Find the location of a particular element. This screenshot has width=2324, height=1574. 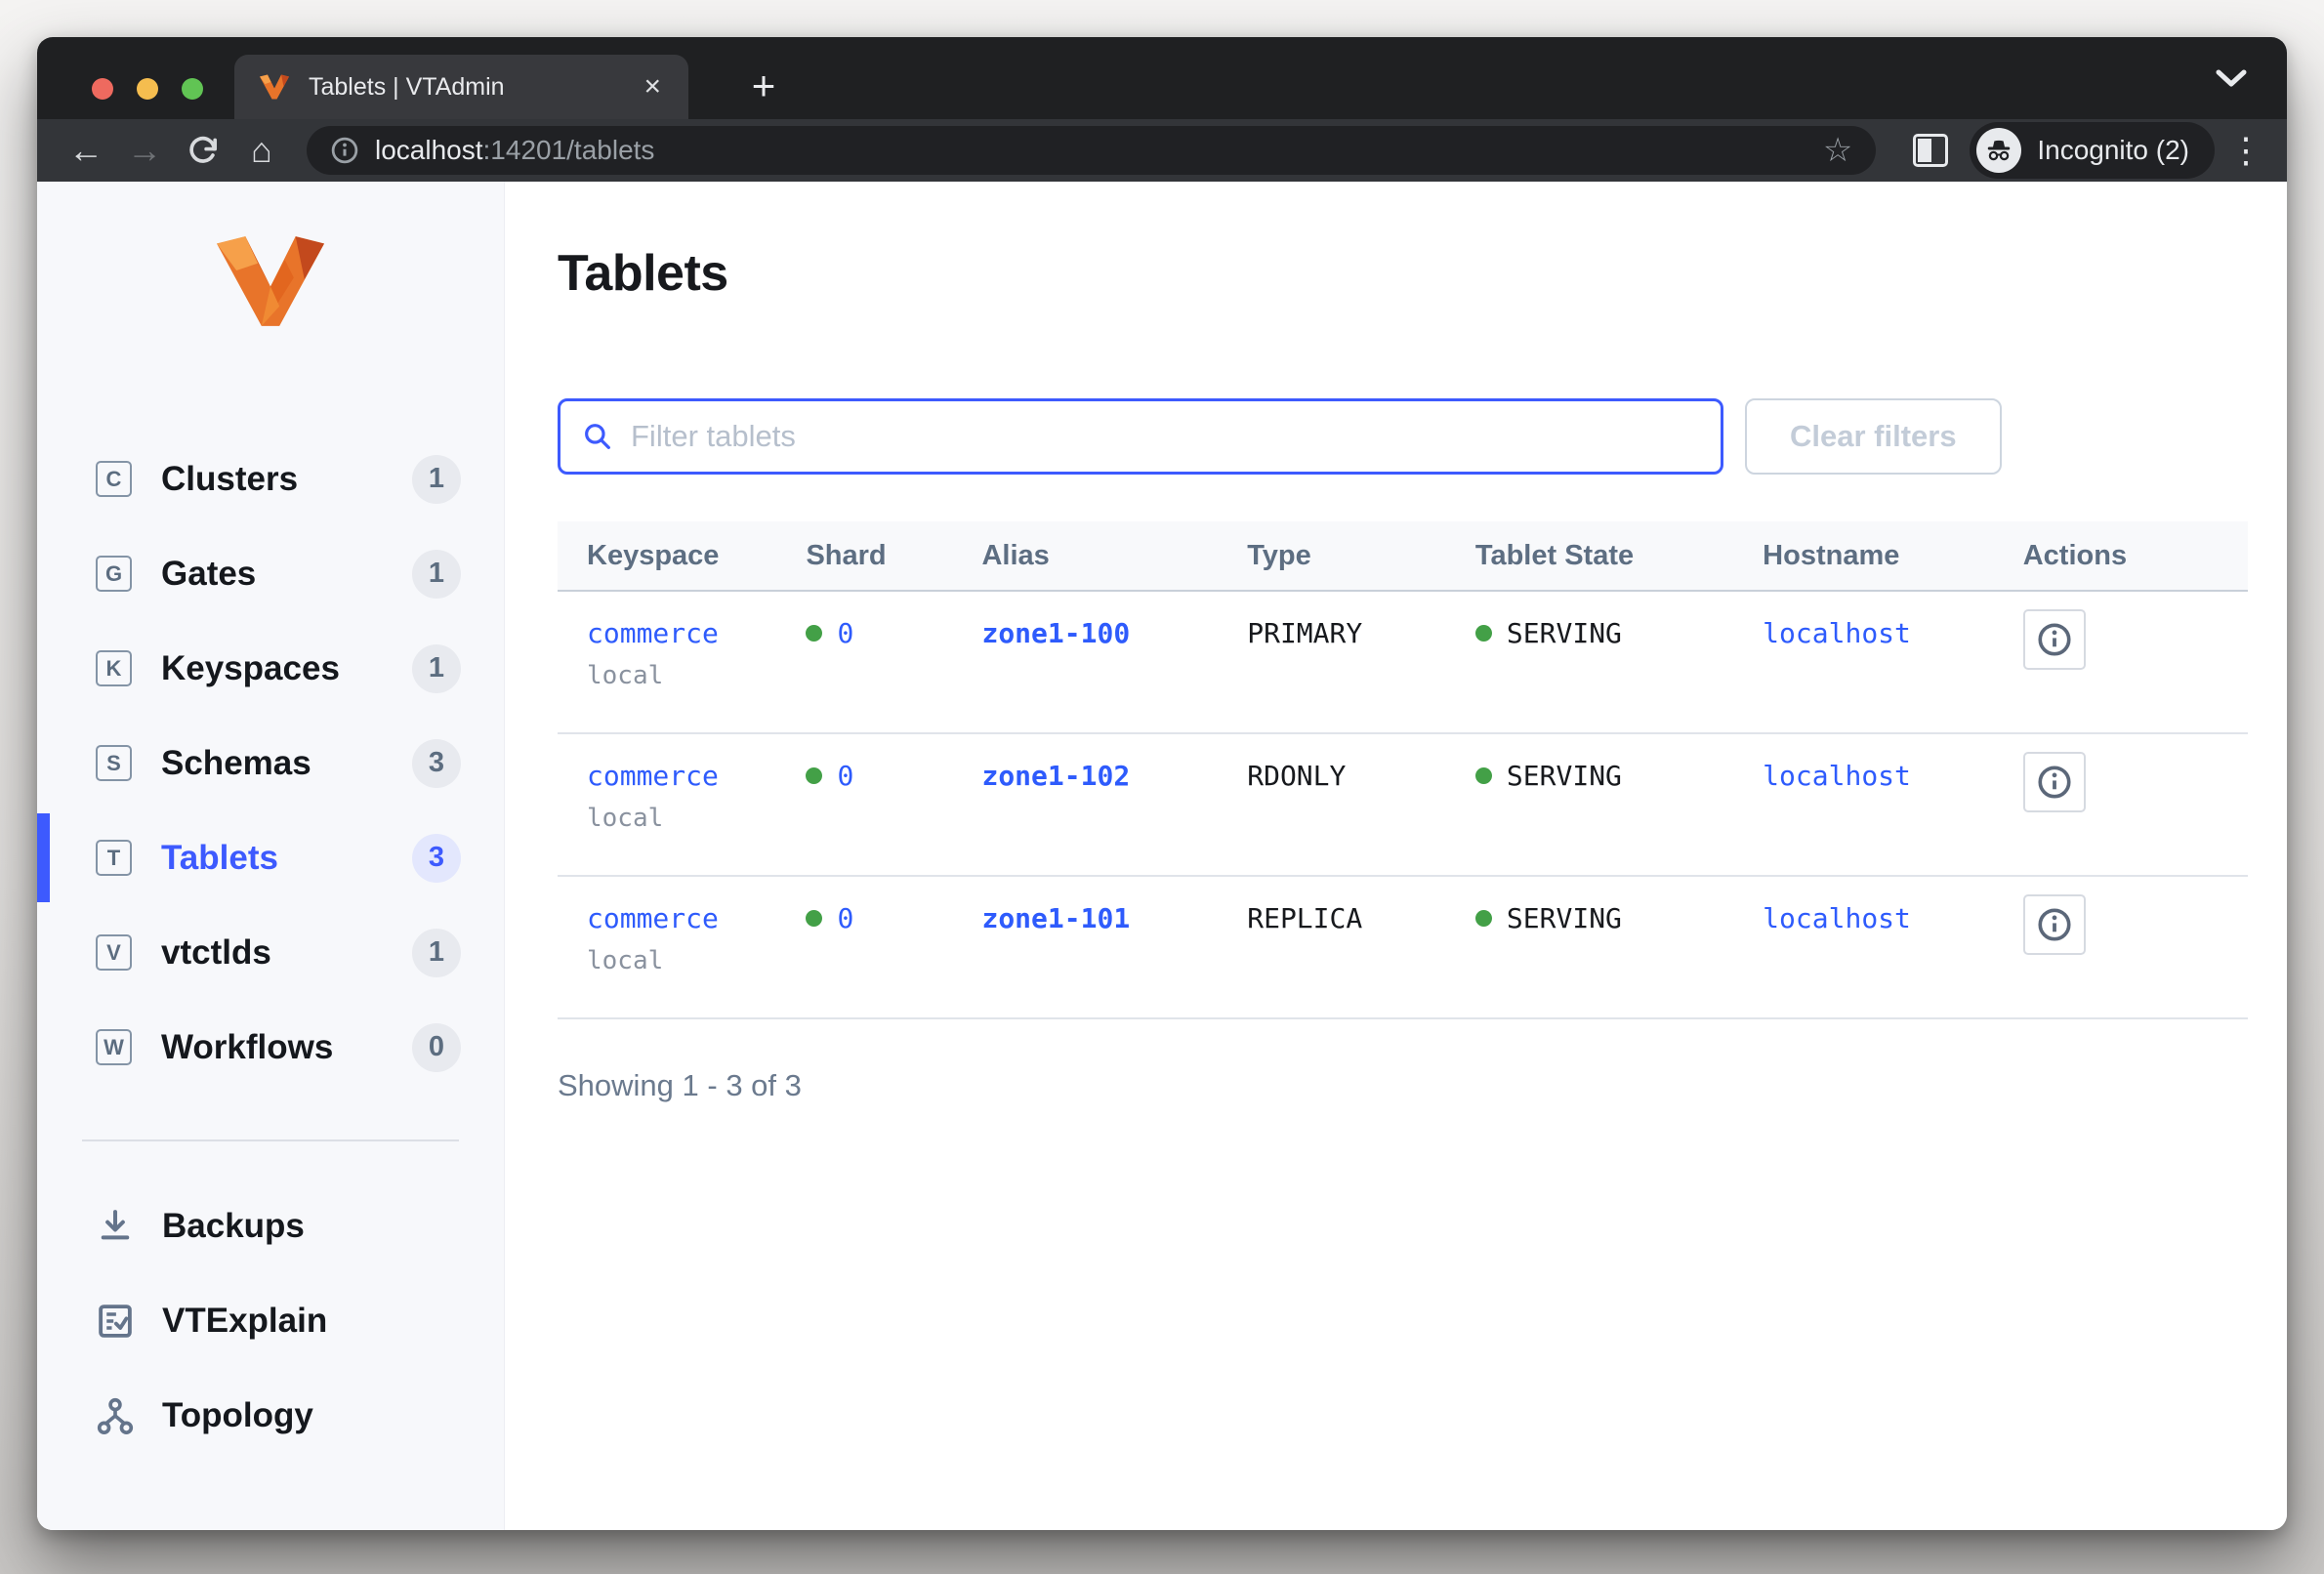

sidebar-item-label: VTExplain is located at coordinates (245, 1321).